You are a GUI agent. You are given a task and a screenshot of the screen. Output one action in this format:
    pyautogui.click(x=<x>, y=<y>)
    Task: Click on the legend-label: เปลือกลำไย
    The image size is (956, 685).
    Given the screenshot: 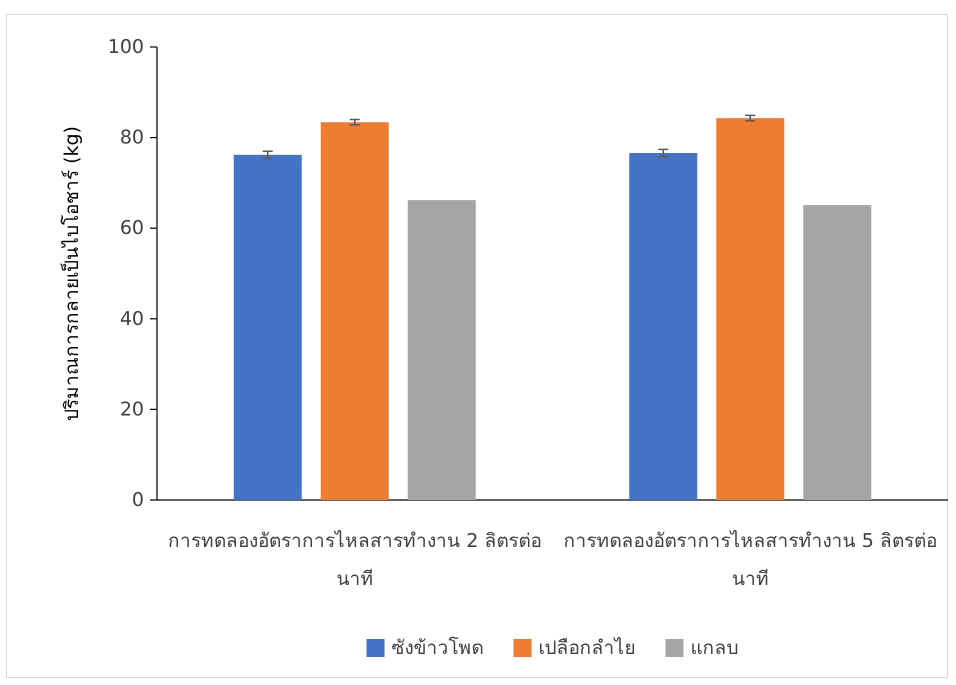 What is the action you would take?
    pyautogui.click(x=587, y=648)
    